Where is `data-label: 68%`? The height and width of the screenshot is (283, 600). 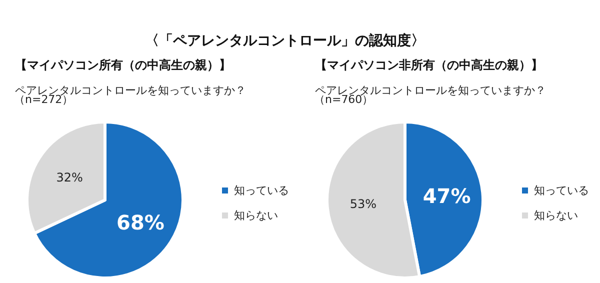
data-label: 68% is located at coordinates (140, 222).